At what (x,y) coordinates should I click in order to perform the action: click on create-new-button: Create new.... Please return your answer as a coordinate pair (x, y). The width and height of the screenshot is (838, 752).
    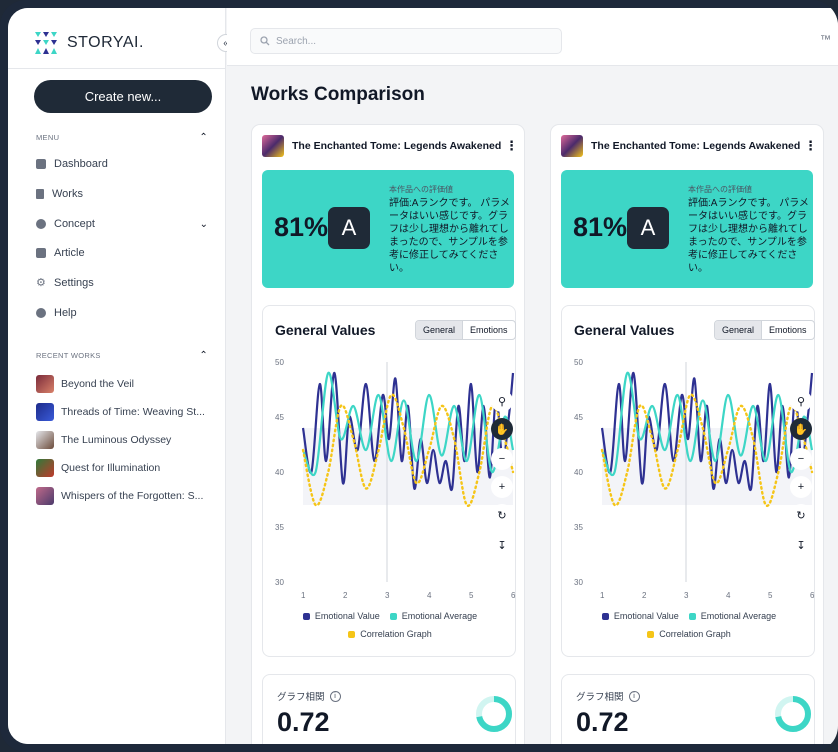
    Looking at the image, I should click on (123, 96).